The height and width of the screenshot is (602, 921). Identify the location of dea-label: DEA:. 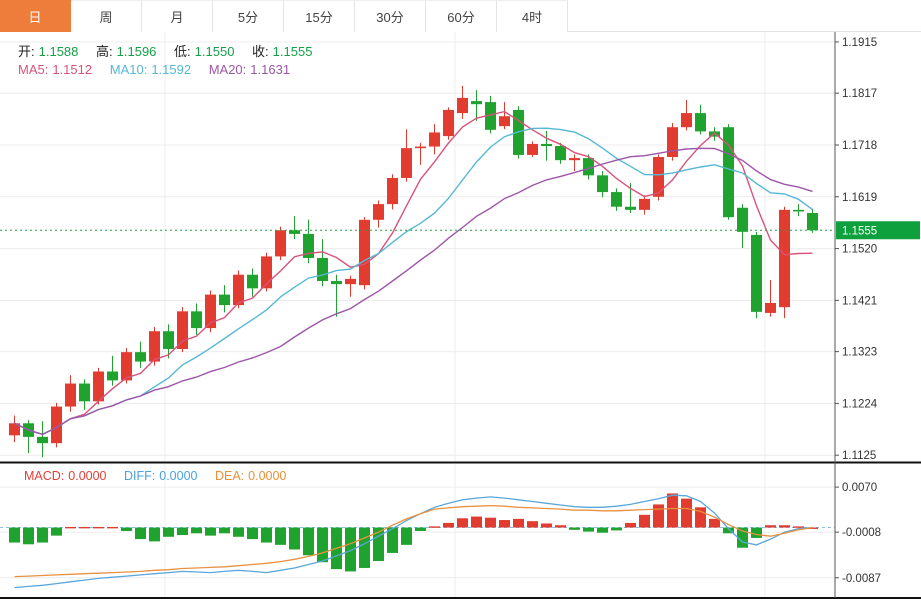
(229, 476).